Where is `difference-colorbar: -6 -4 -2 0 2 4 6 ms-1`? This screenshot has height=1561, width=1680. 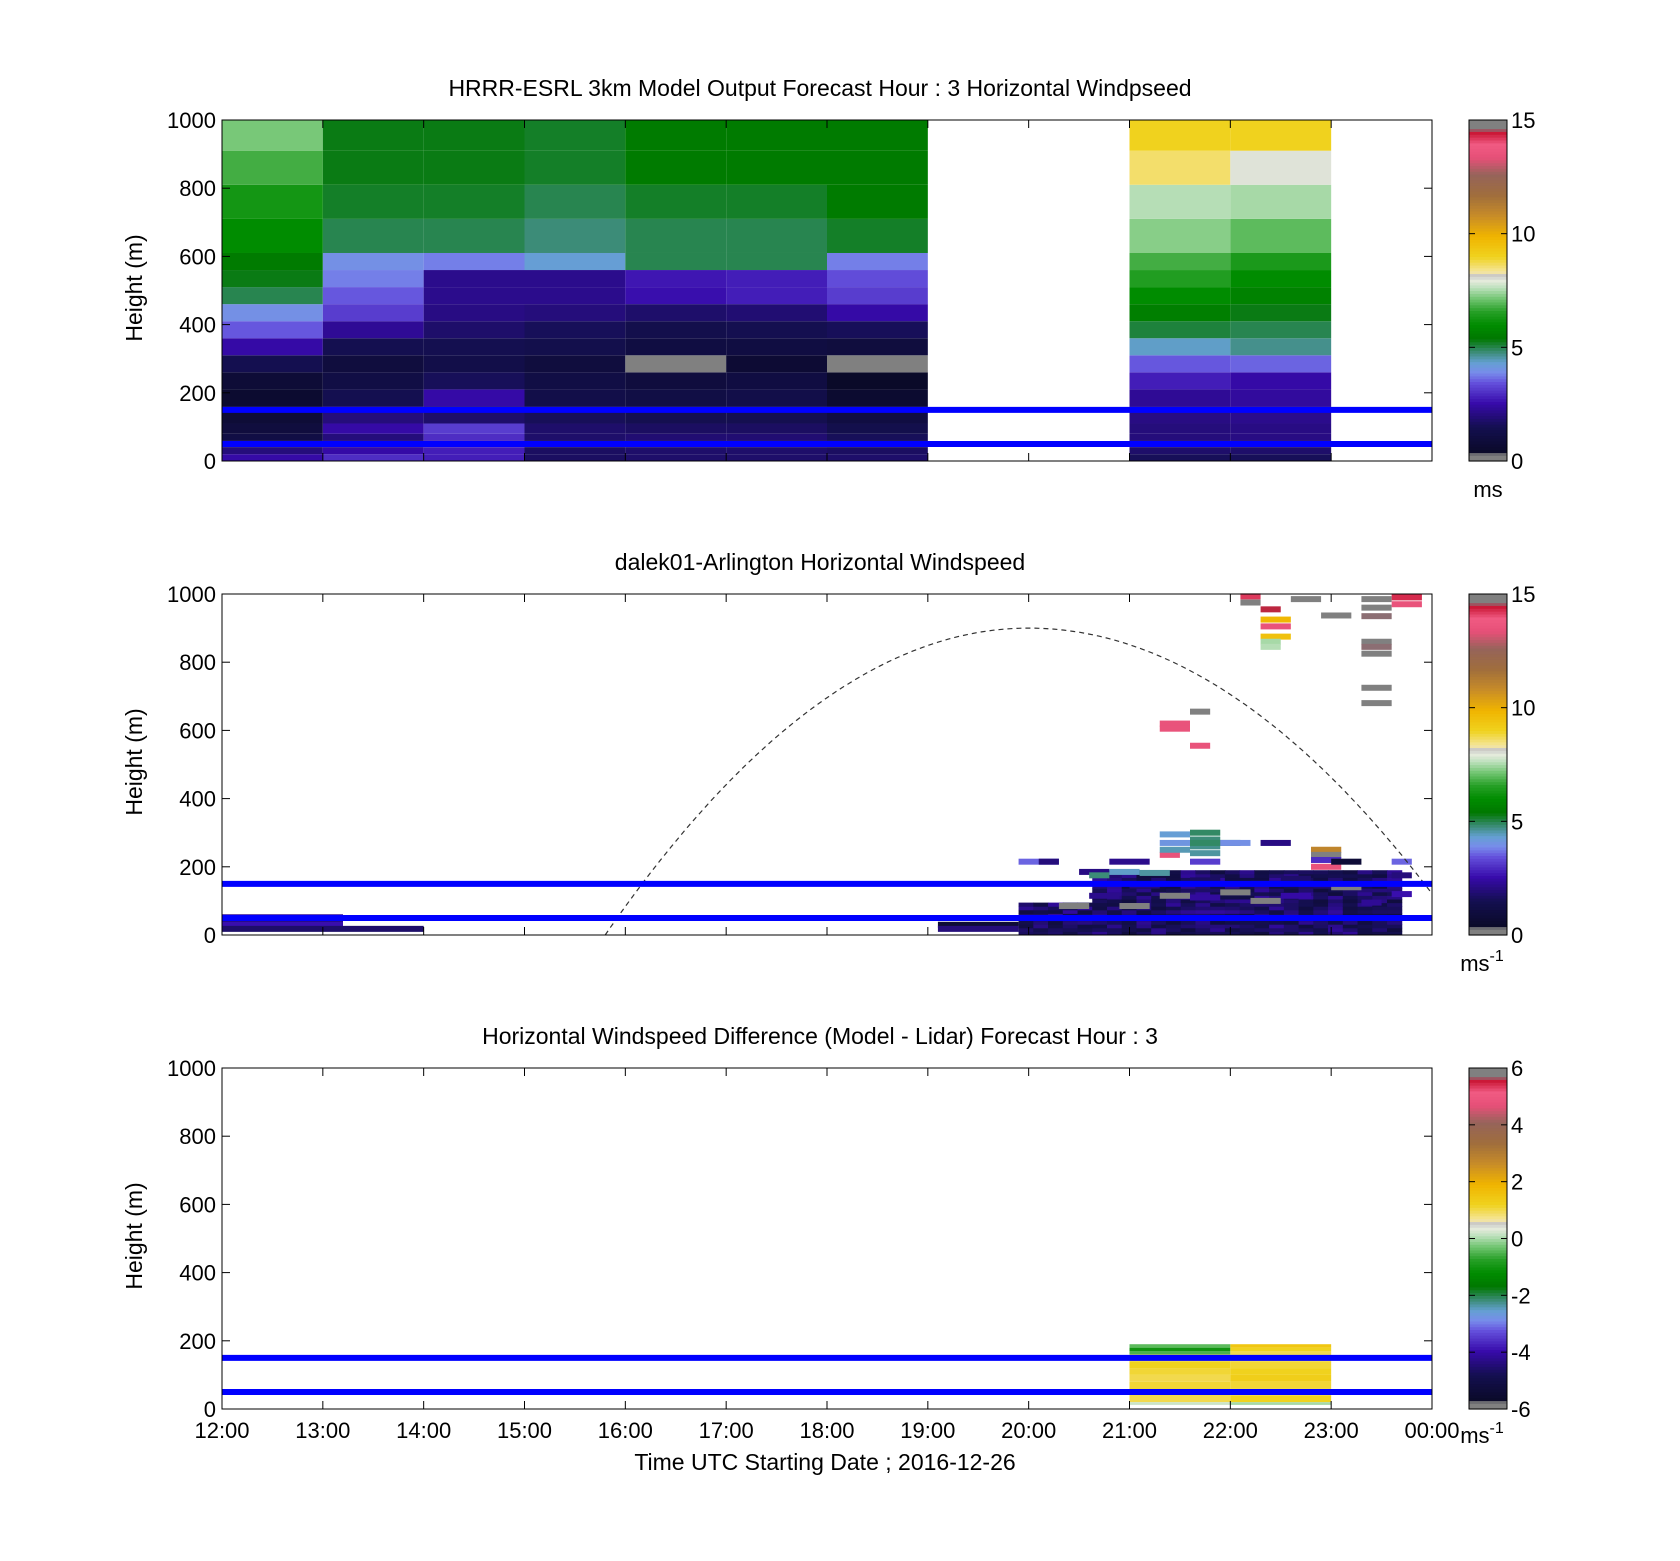 difference-colorbar: -6 -4 -2 0 2 4 6 ms-1 is located at coordinates (1495, 1252).